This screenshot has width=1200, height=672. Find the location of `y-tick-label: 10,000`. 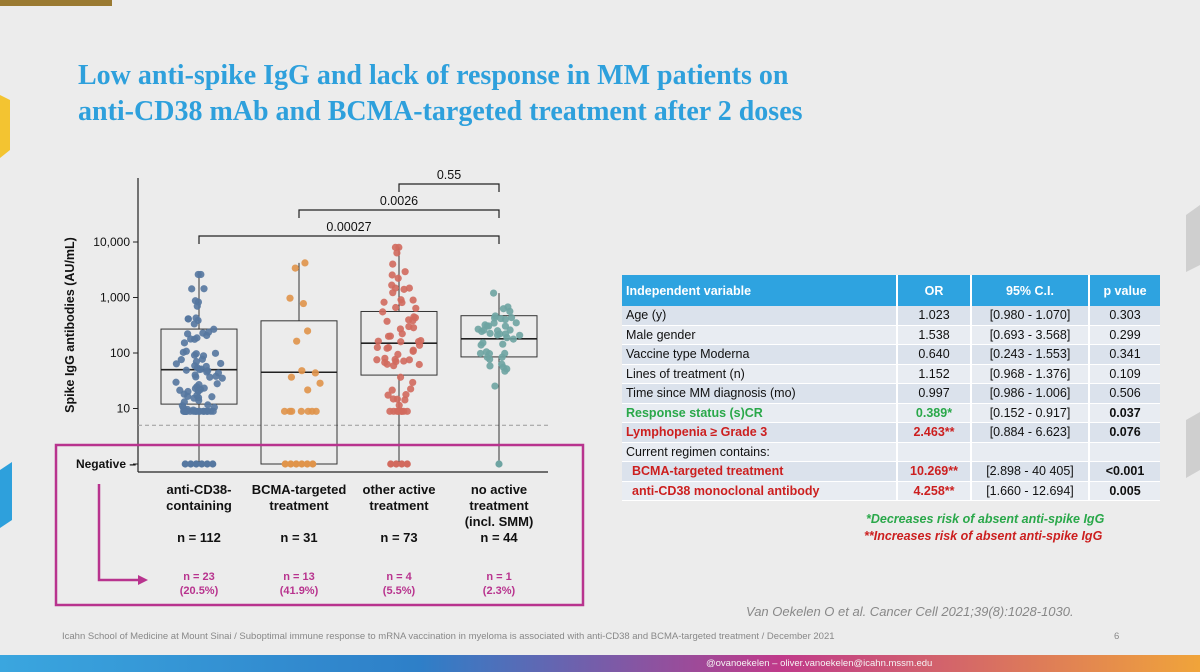

y-tick-label: 10,000 is located at coordinates (111, 242).